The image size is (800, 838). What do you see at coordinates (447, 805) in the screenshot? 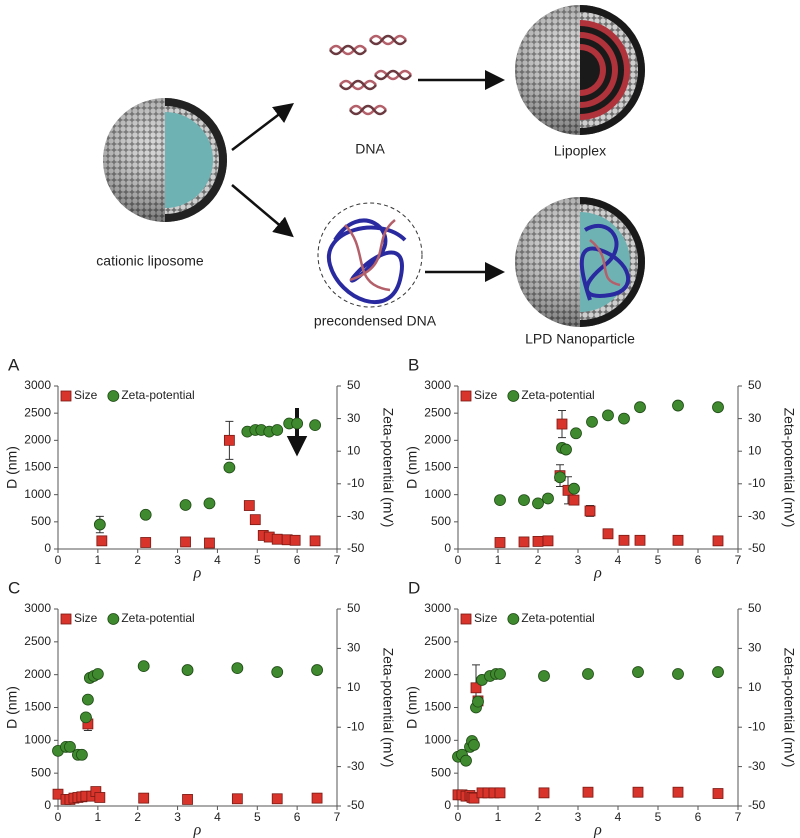
I see `y-tick-label: 0` at bounding box center [447, 805].